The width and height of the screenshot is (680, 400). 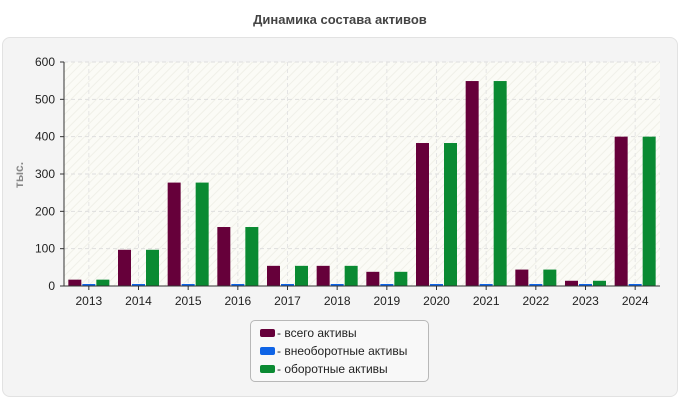 What do you see at coordinates (472, 183) in the screenshot?
I see `bar-total-2021` at bounding box center [472, 183].